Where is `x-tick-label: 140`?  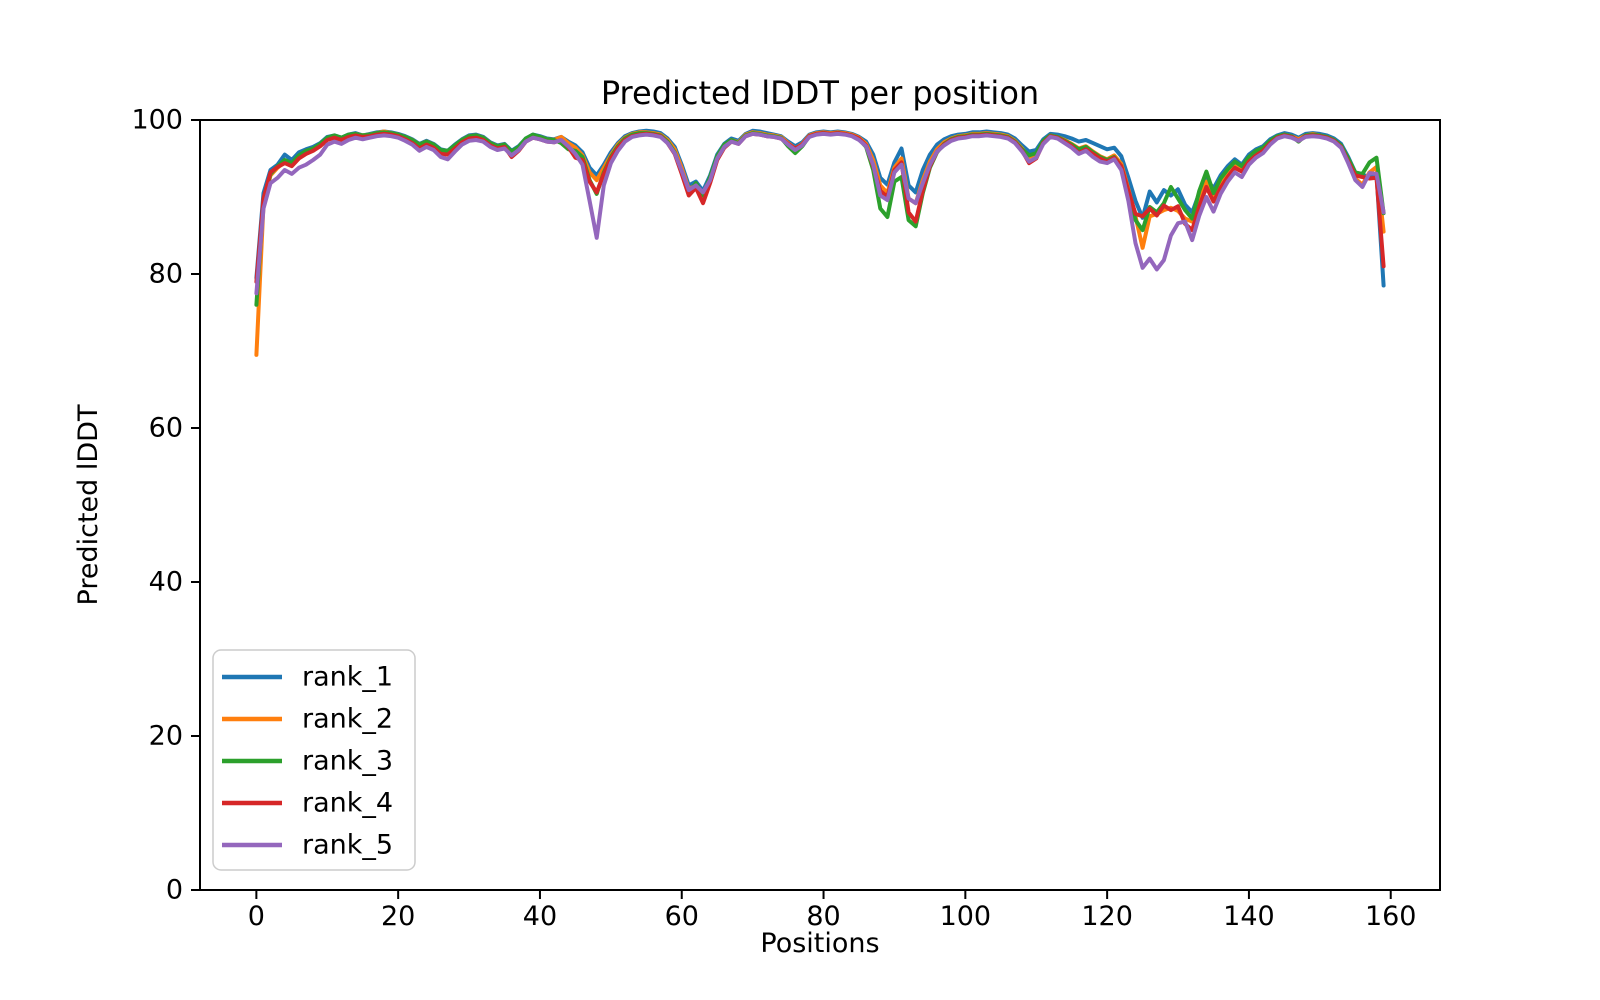 x-tick-label: 140 is located at coordinates (1249, 916).